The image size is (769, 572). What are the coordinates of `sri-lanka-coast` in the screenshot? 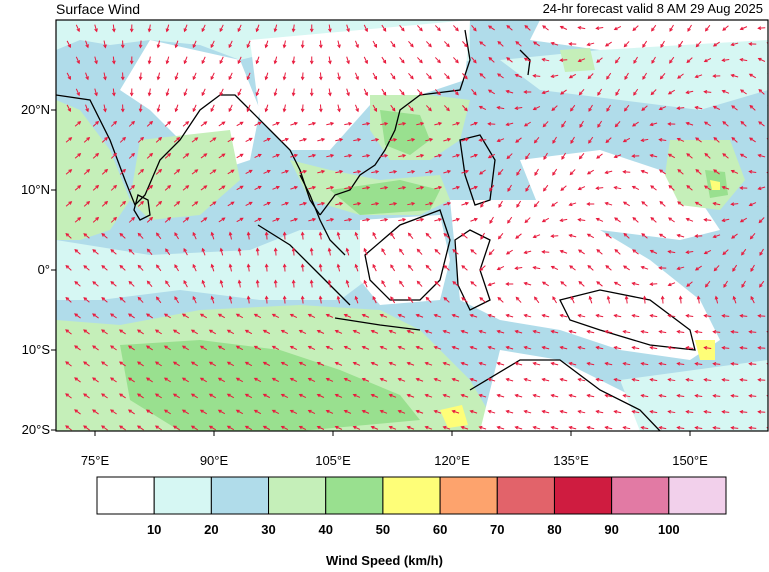 It's located at (142, 207).